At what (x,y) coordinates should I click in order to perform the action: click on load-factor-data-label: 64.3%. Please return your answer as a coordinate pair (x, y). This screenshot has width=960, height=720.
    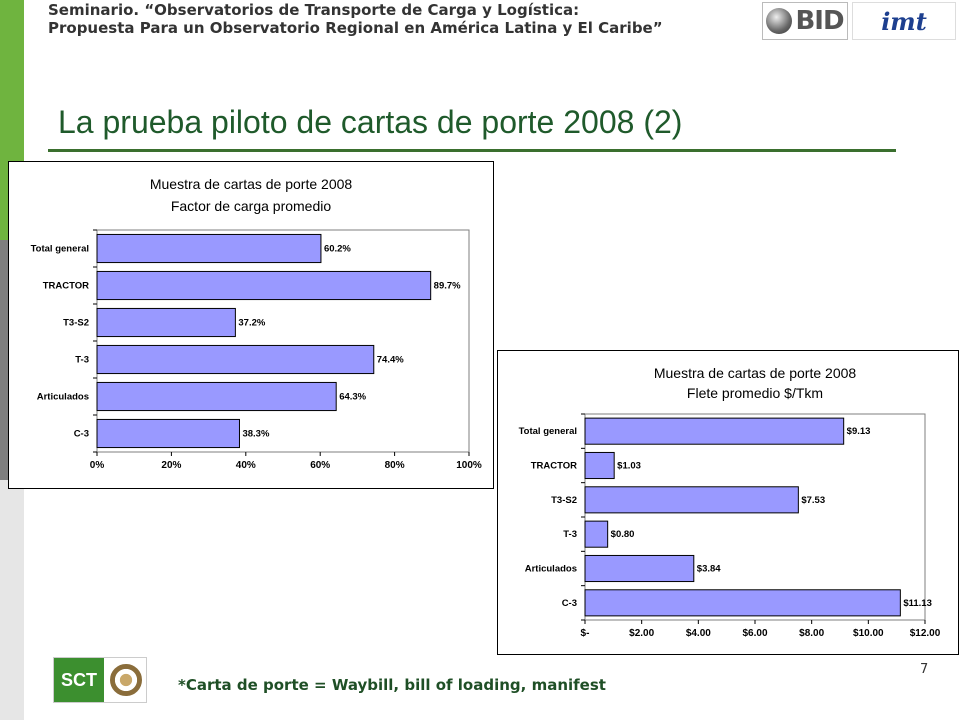
    Looking at the image, I should click on (352, 397).